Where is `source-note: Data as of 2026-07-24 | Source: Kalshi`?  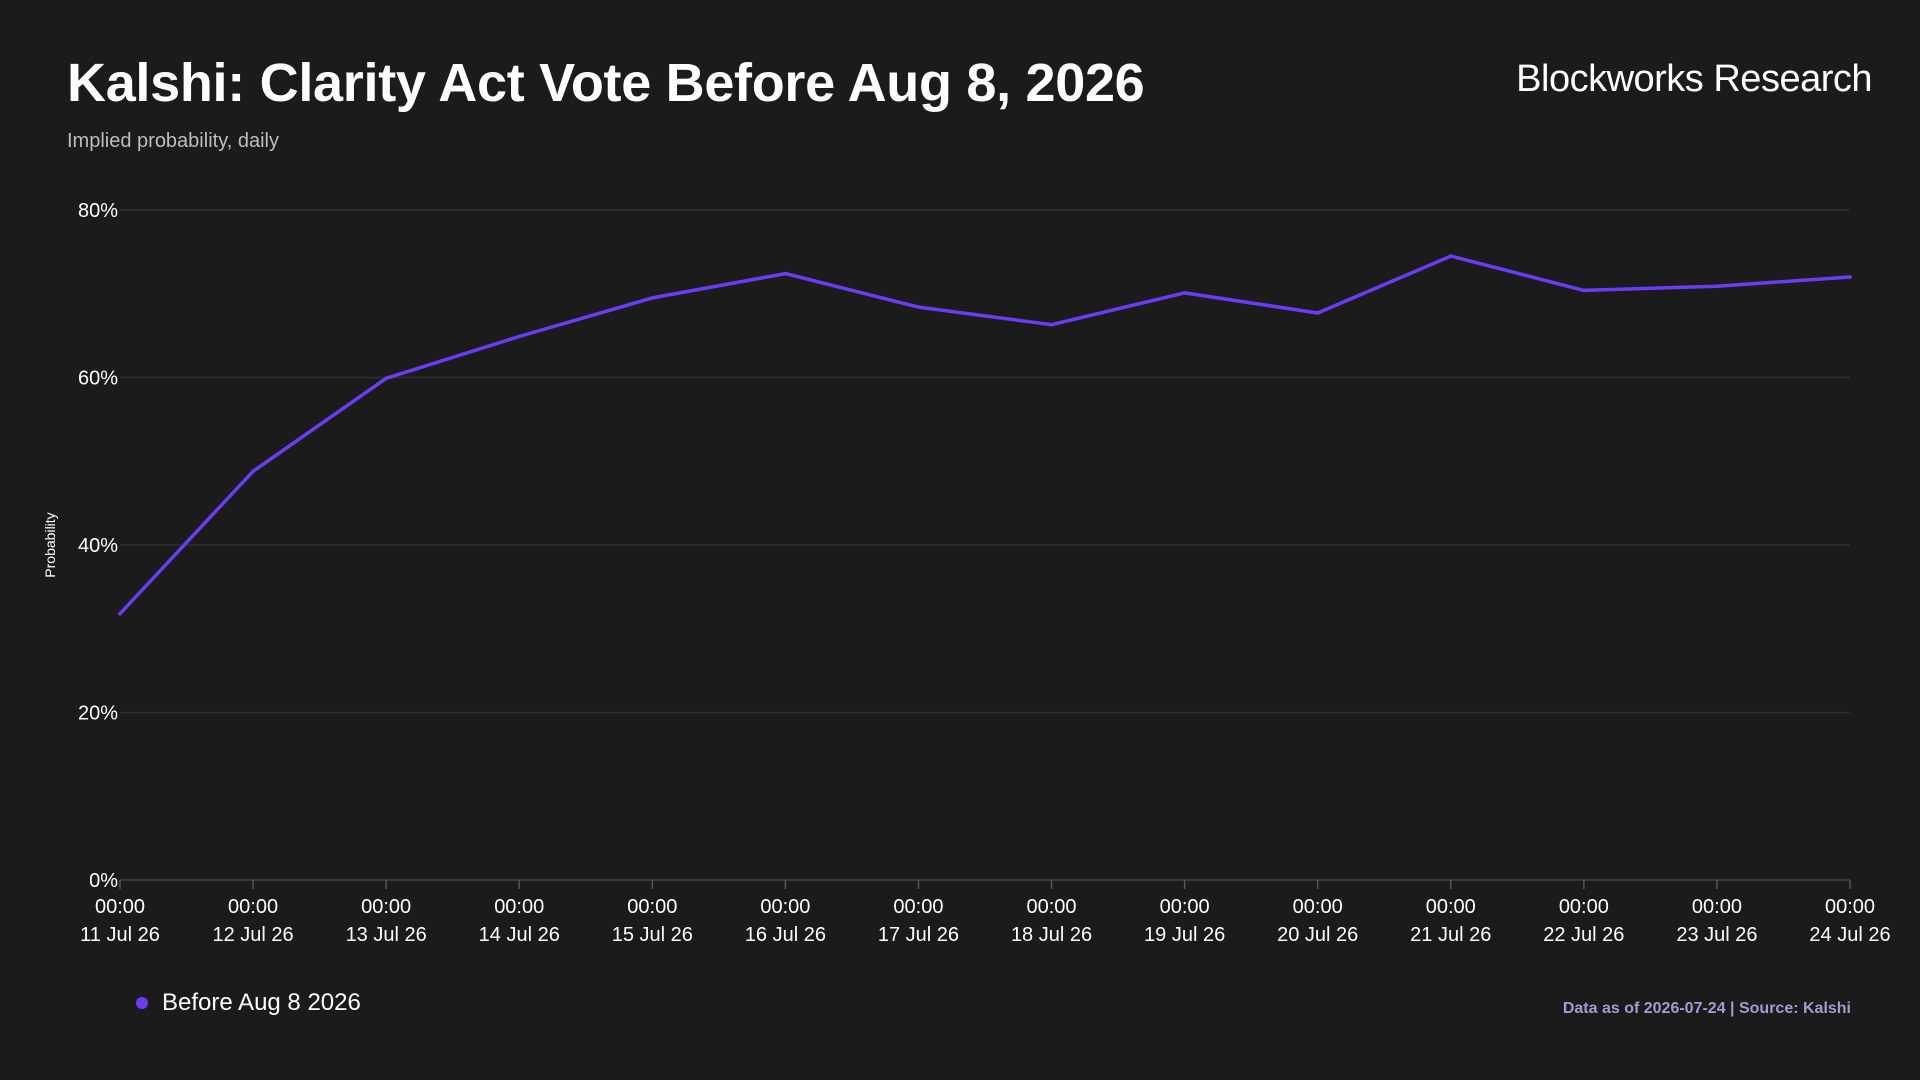
source-note: Data as of 2026-07-24 | Source: Kalshi is located at coordinates (1706, 1008).